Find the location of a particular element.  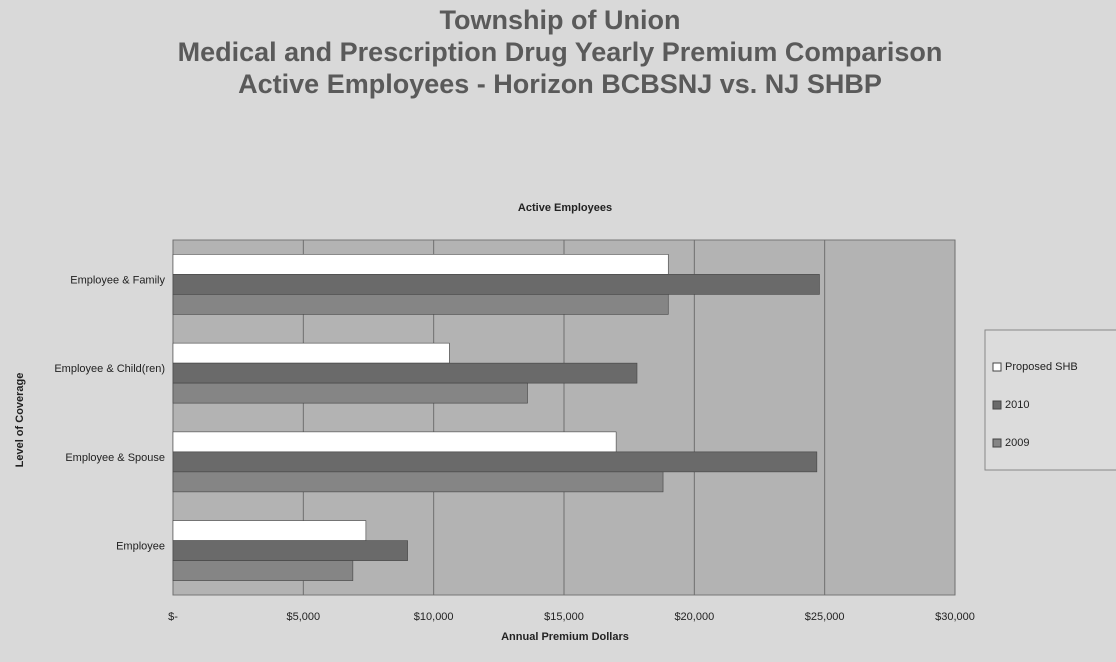

legend is located at coordinates (1050, 400).